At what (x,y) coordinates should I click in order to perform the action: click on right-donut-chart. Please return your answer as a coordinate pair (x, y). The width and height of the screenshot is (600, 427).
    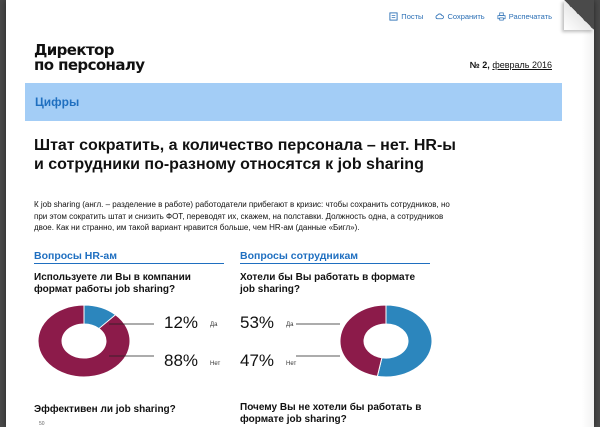
    Looking at the image, I should click on (386, 341).